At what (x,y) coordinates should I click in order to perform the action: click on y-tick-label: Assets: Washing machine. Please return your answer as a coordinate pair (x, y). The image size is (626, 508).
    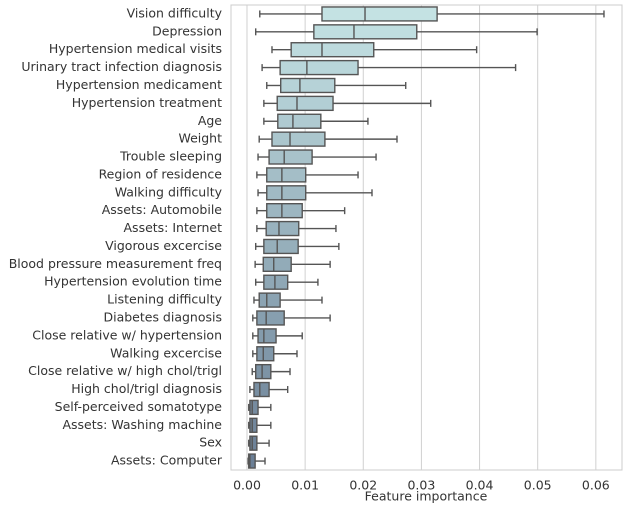
    Looking at the image, I should click on (142, 424).